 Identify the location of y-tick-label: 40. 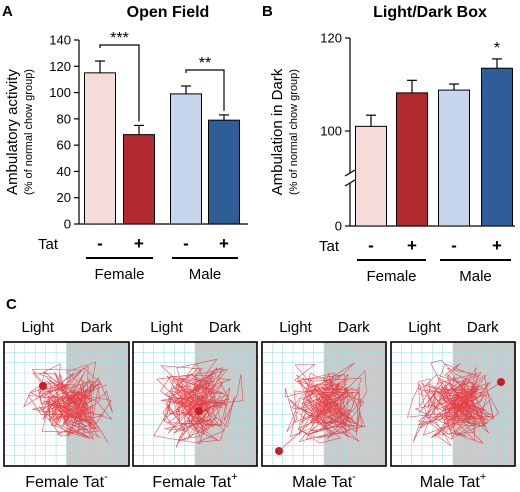
(64, 171).